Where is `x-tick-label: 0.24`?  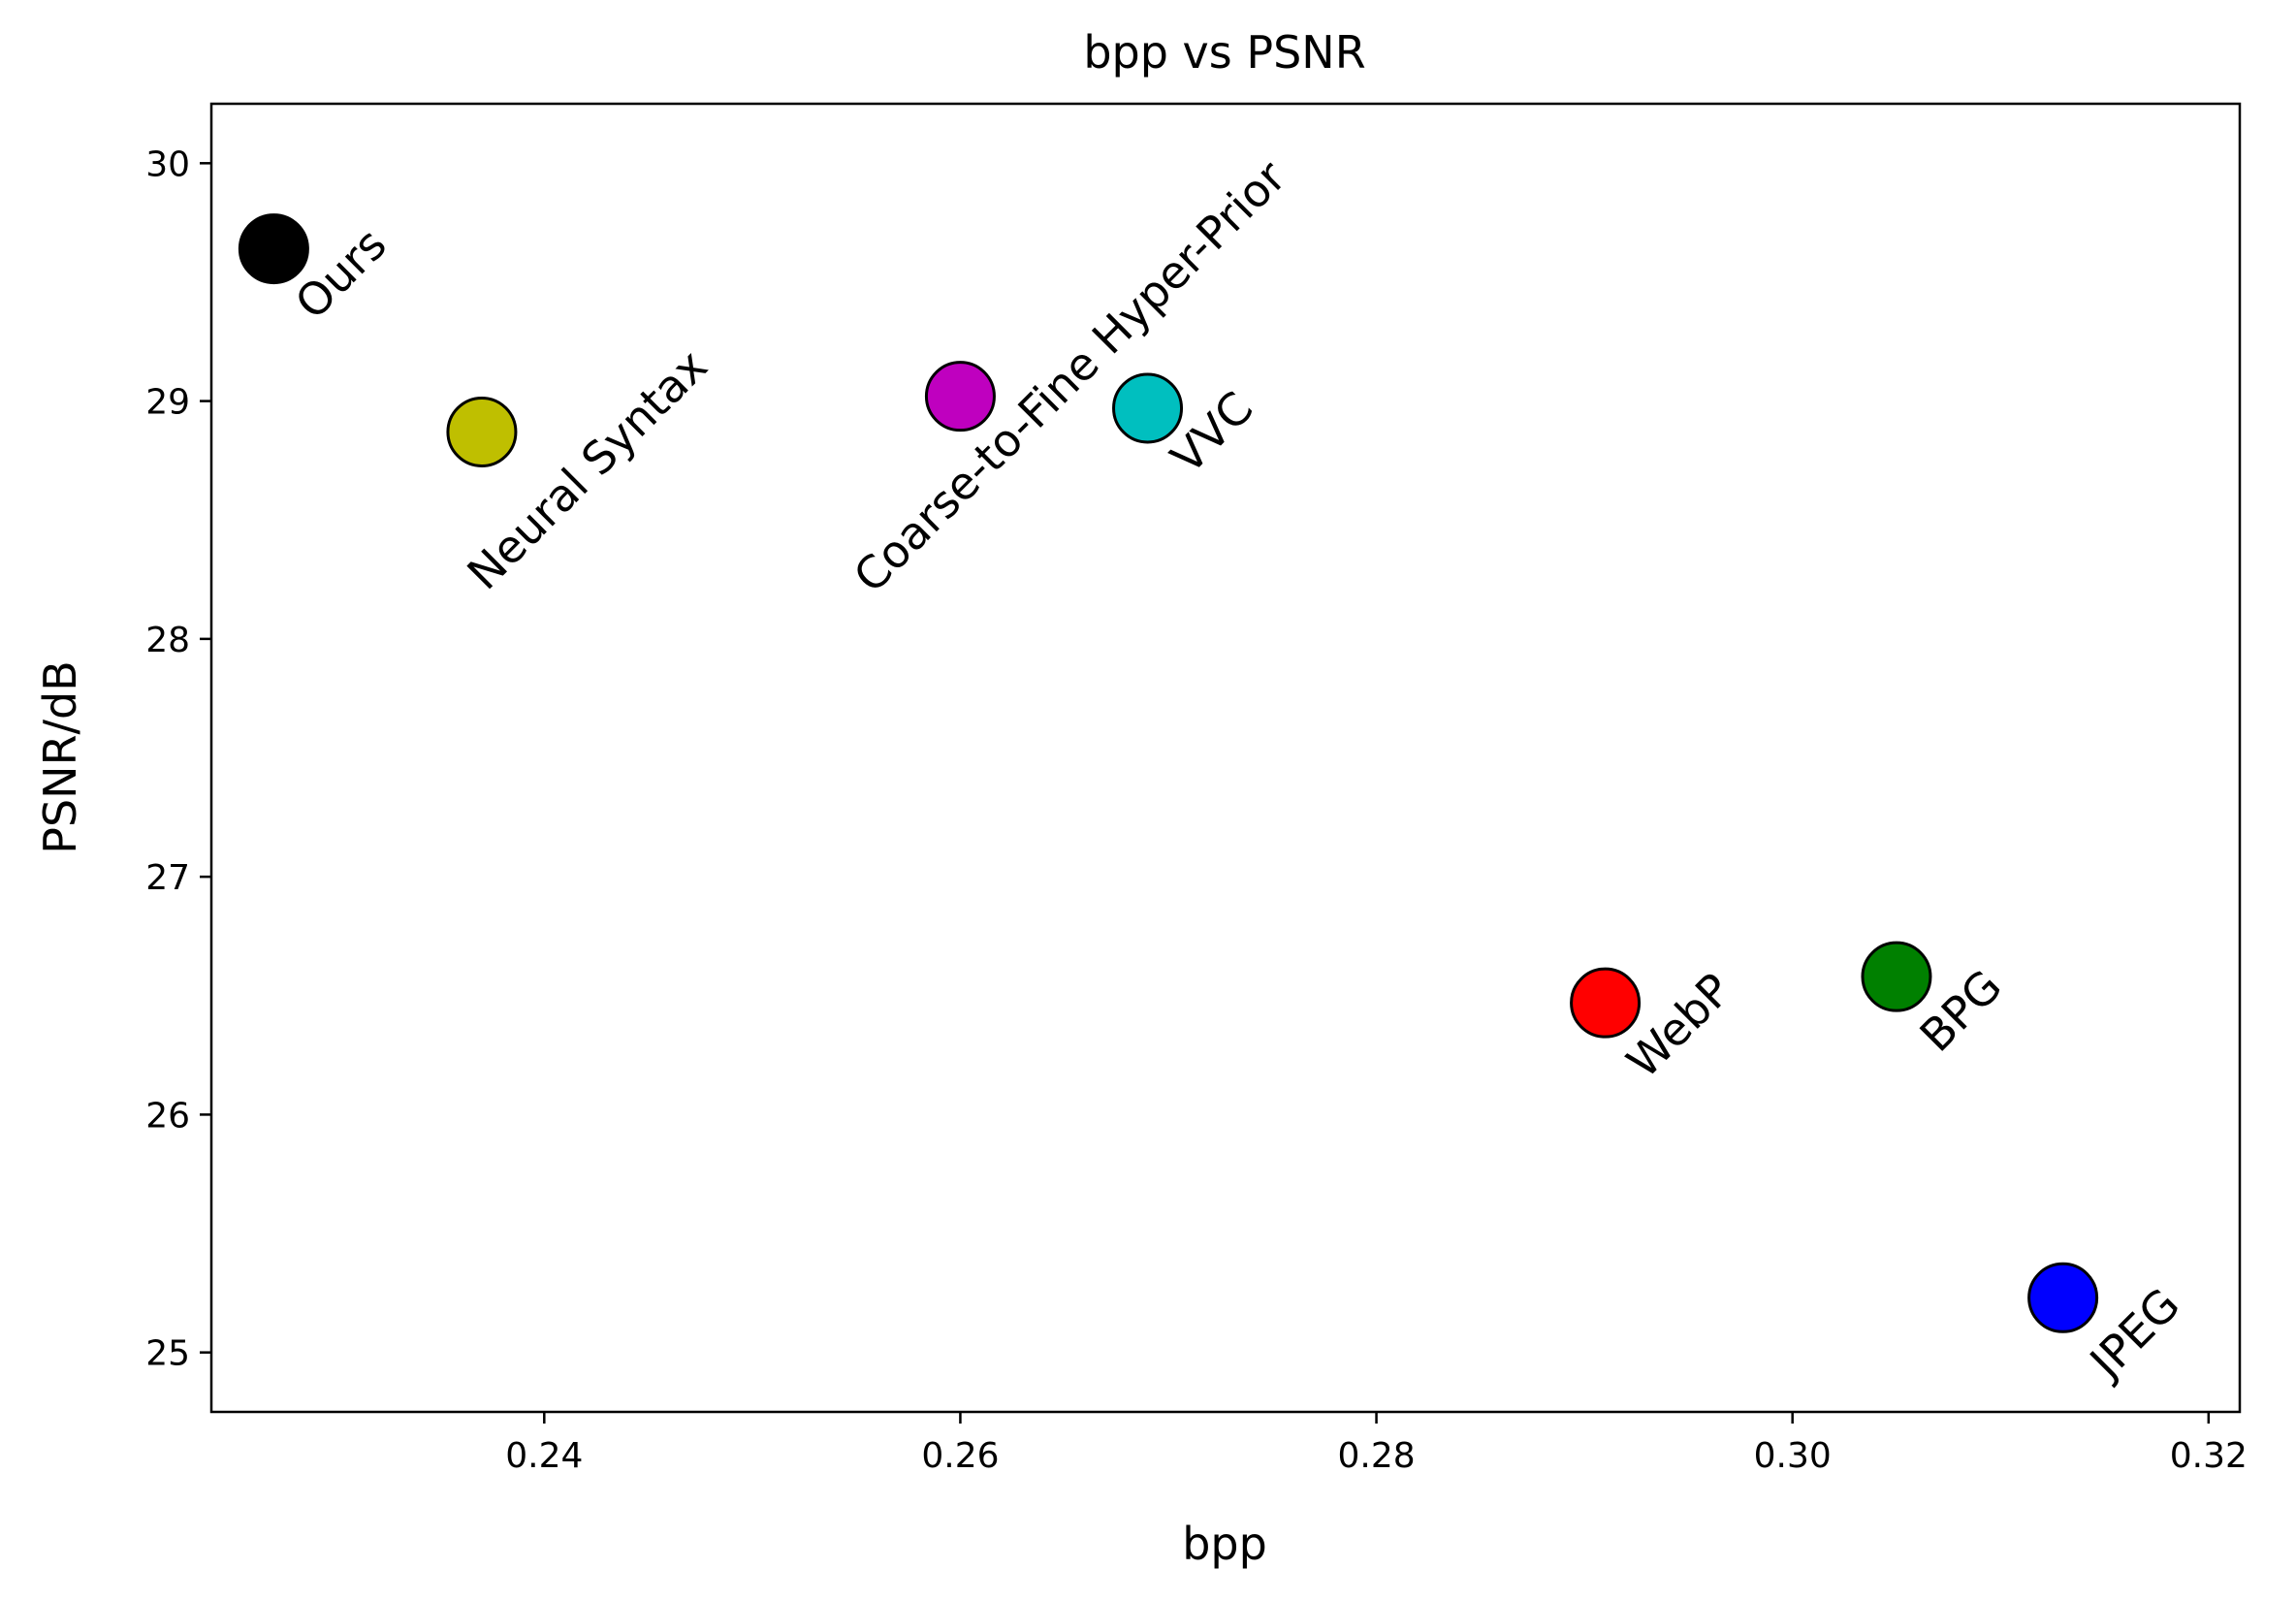 x-tick-label: 0.24 is located at coordinates (544, 1456).